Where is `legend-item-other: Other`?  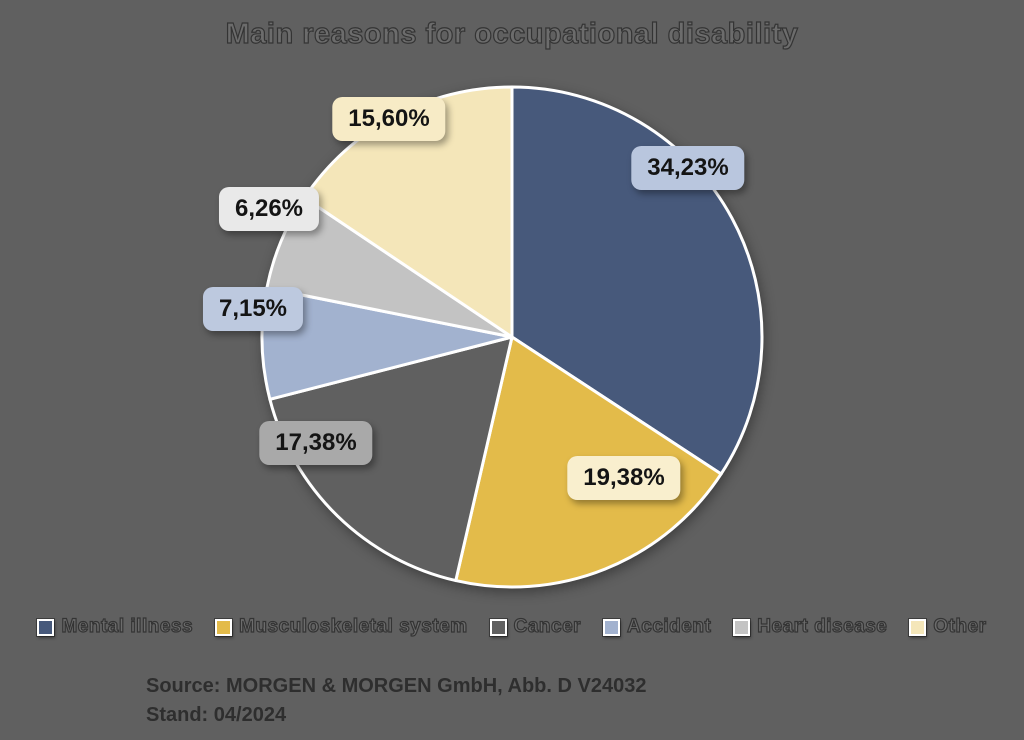
legend-item-other: Other is located at coordinates (948, 626).